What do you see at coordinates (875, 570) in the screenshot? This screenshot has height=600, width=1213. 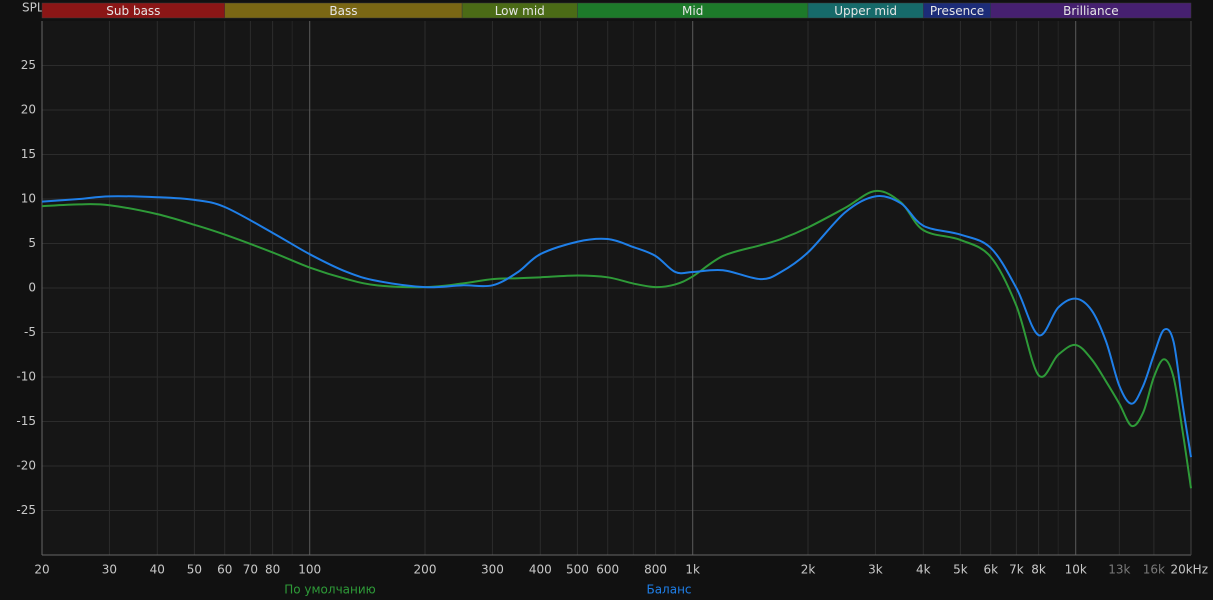 I see `x-tick-label: 3k` at bounding box center [875, 570].